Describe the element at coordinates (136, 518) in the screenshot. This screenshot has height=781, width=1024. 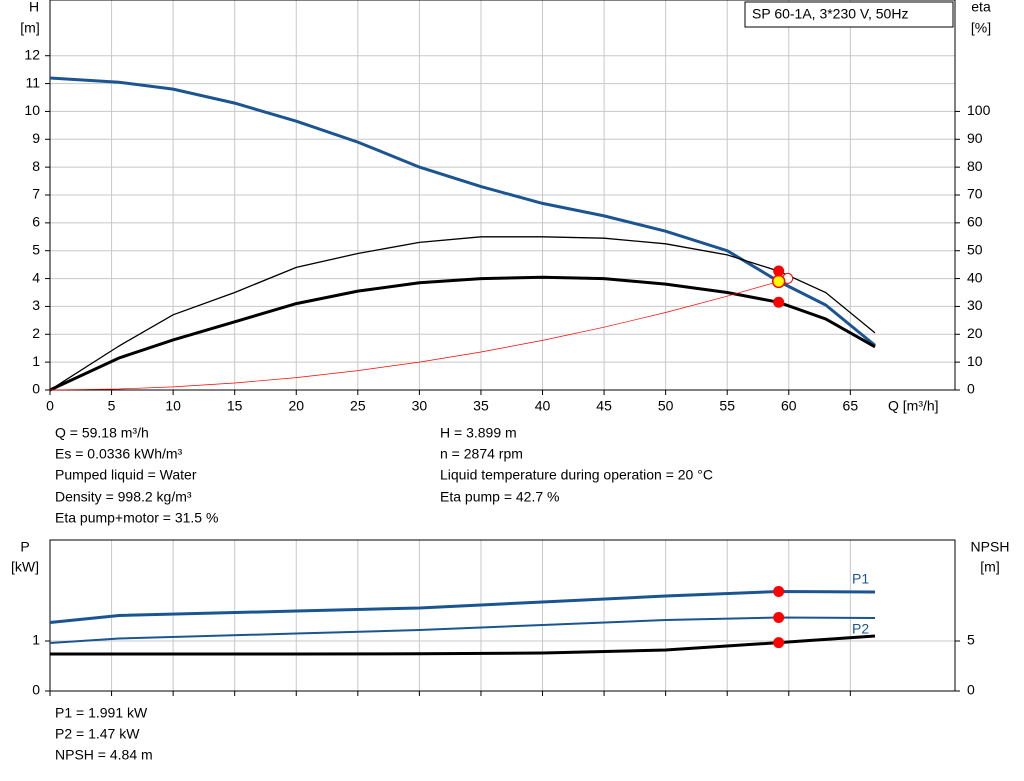
I see `annotation: Eta pump+motor = 31.5 %` at that location.